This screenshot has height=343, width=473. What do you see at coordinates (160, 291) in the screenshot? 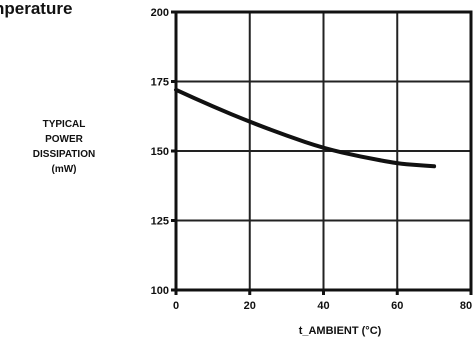
I see `y-tick-label-100: 100` at bounding box center [160, 291].